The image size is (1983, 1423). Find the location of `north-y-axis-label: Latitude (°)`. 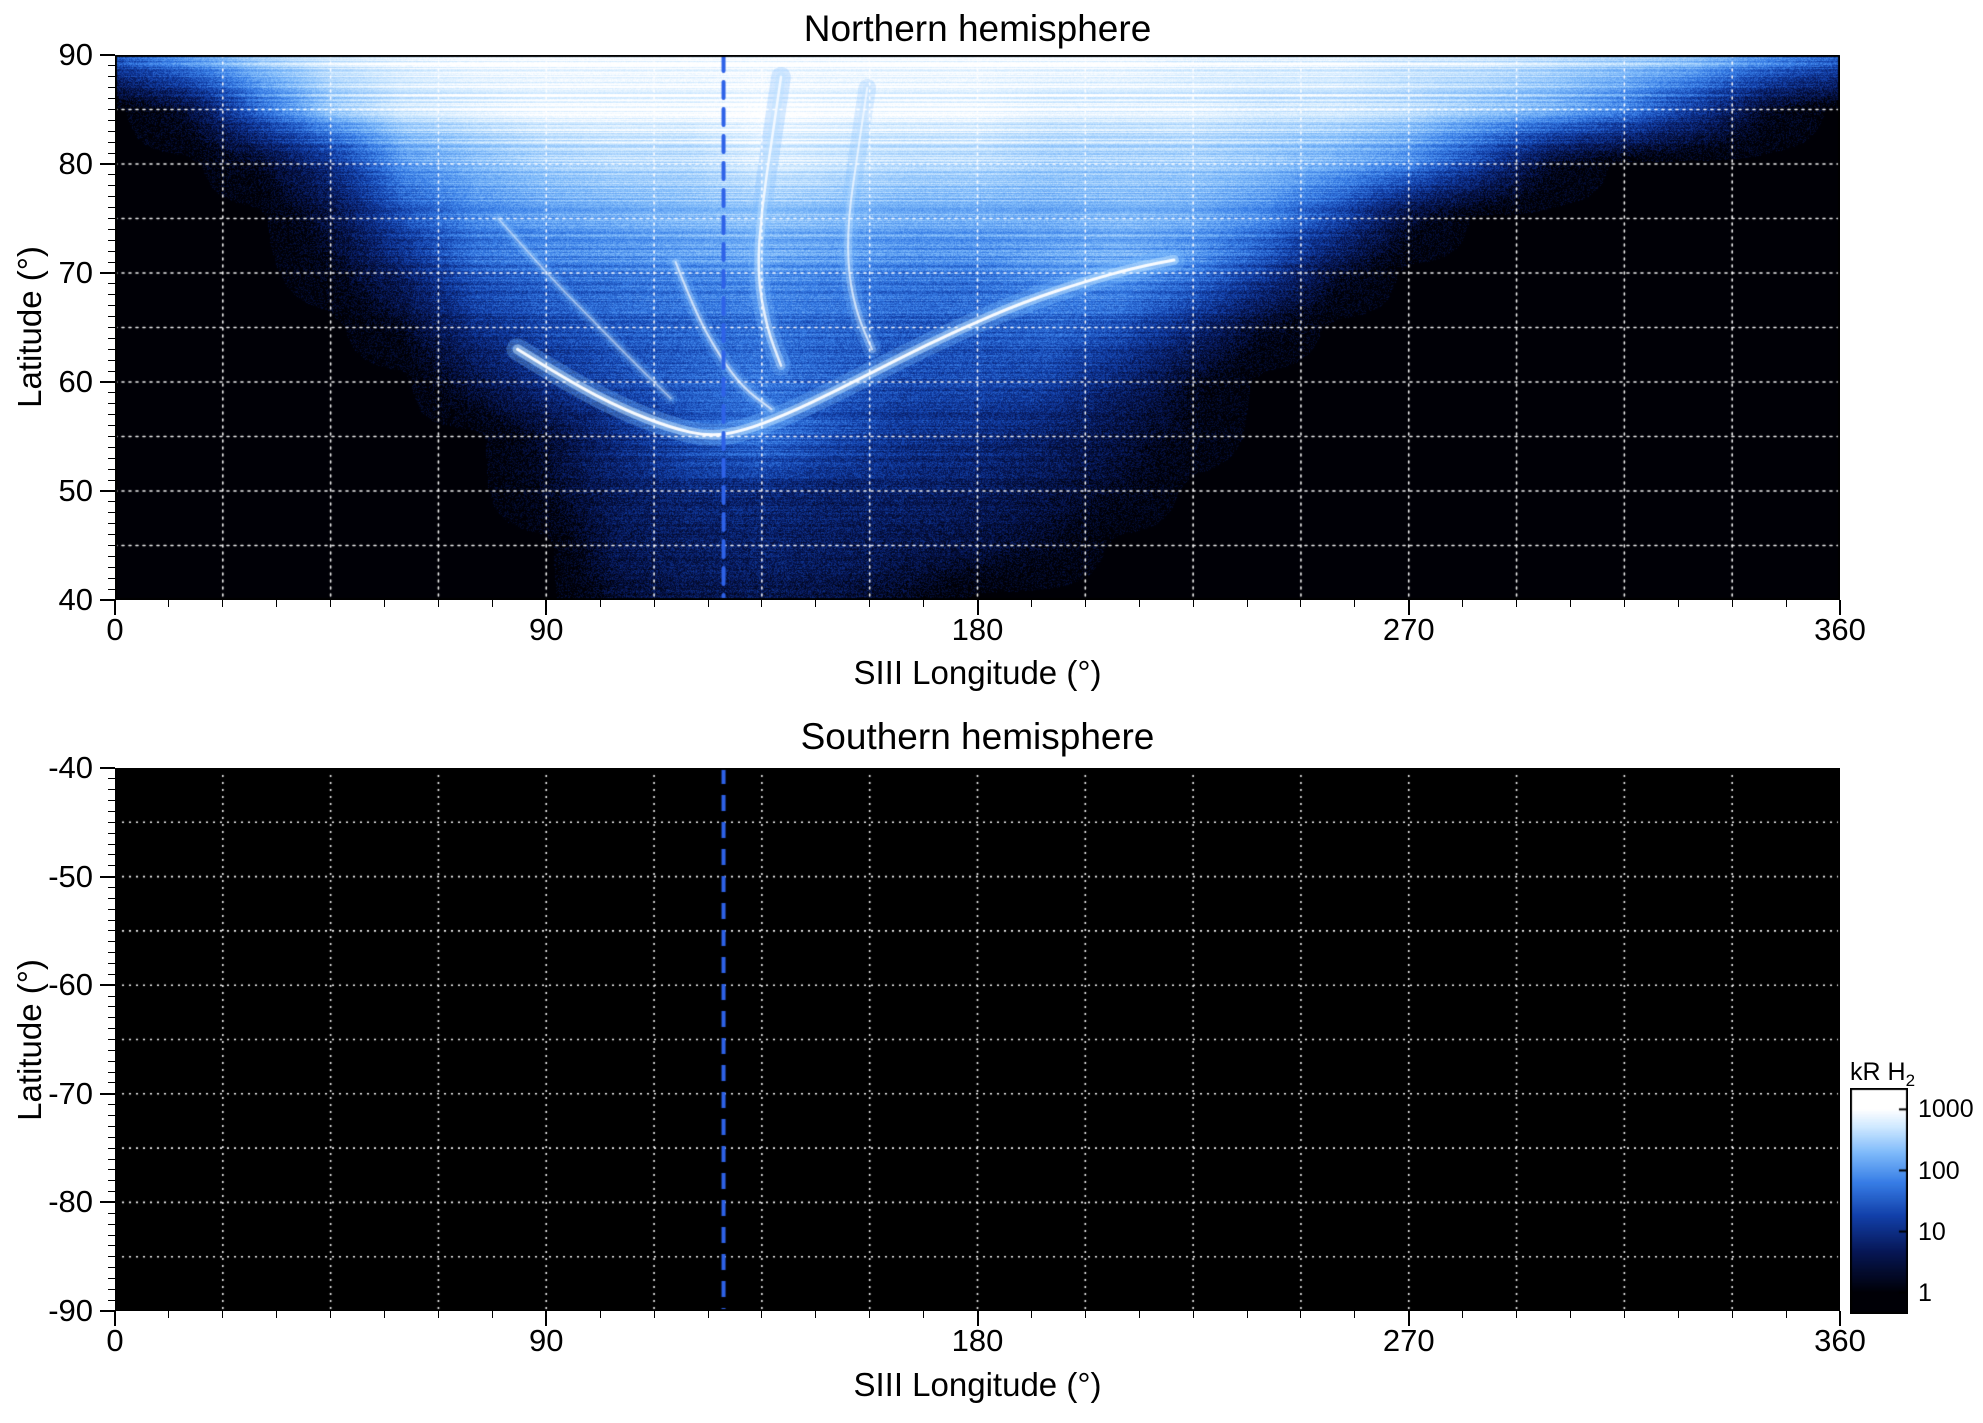

north-y-axis-label: Latitude (°) is located at coordinates (29, 327).